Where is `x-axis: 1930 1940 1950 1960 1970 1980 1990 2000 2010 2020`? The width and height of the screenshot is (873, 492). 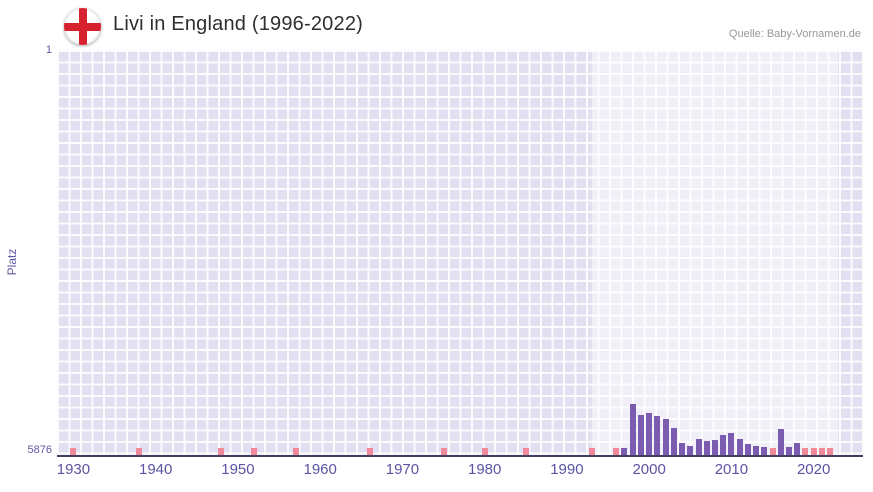
x-axis: 1930 1940 1950 1960 1970 1980 1990 2000 2010 2020 is located at coordinates (460, 472).